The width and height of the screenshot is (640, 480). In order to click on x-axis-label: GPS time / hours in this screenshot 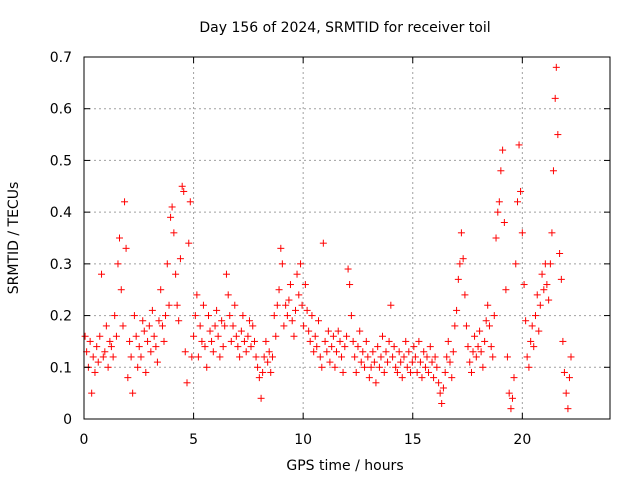, I will do `click(344, 466)`.